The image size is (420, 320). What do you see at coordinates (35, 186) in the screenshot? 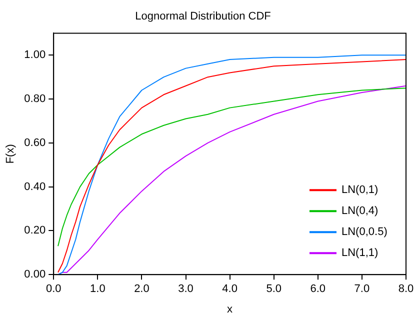
I see `y-tick-label: 0.40` at bounding box center [35, 186].